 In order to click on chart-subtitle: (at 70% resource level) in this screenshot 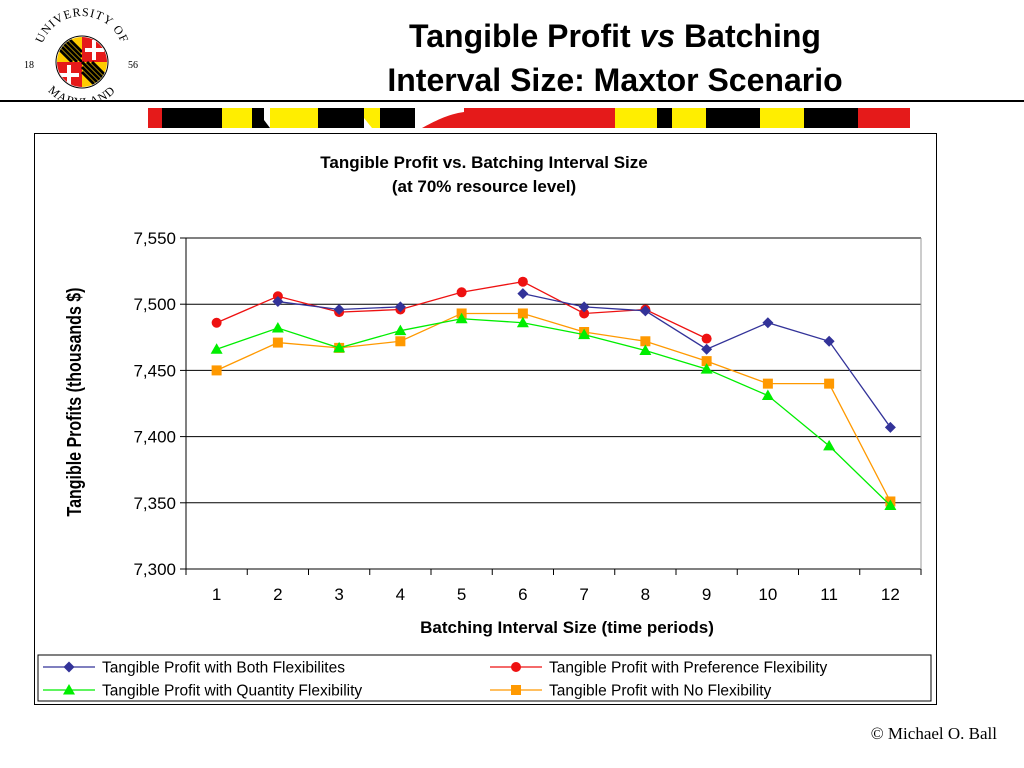, I will do `click(484, 186)`.